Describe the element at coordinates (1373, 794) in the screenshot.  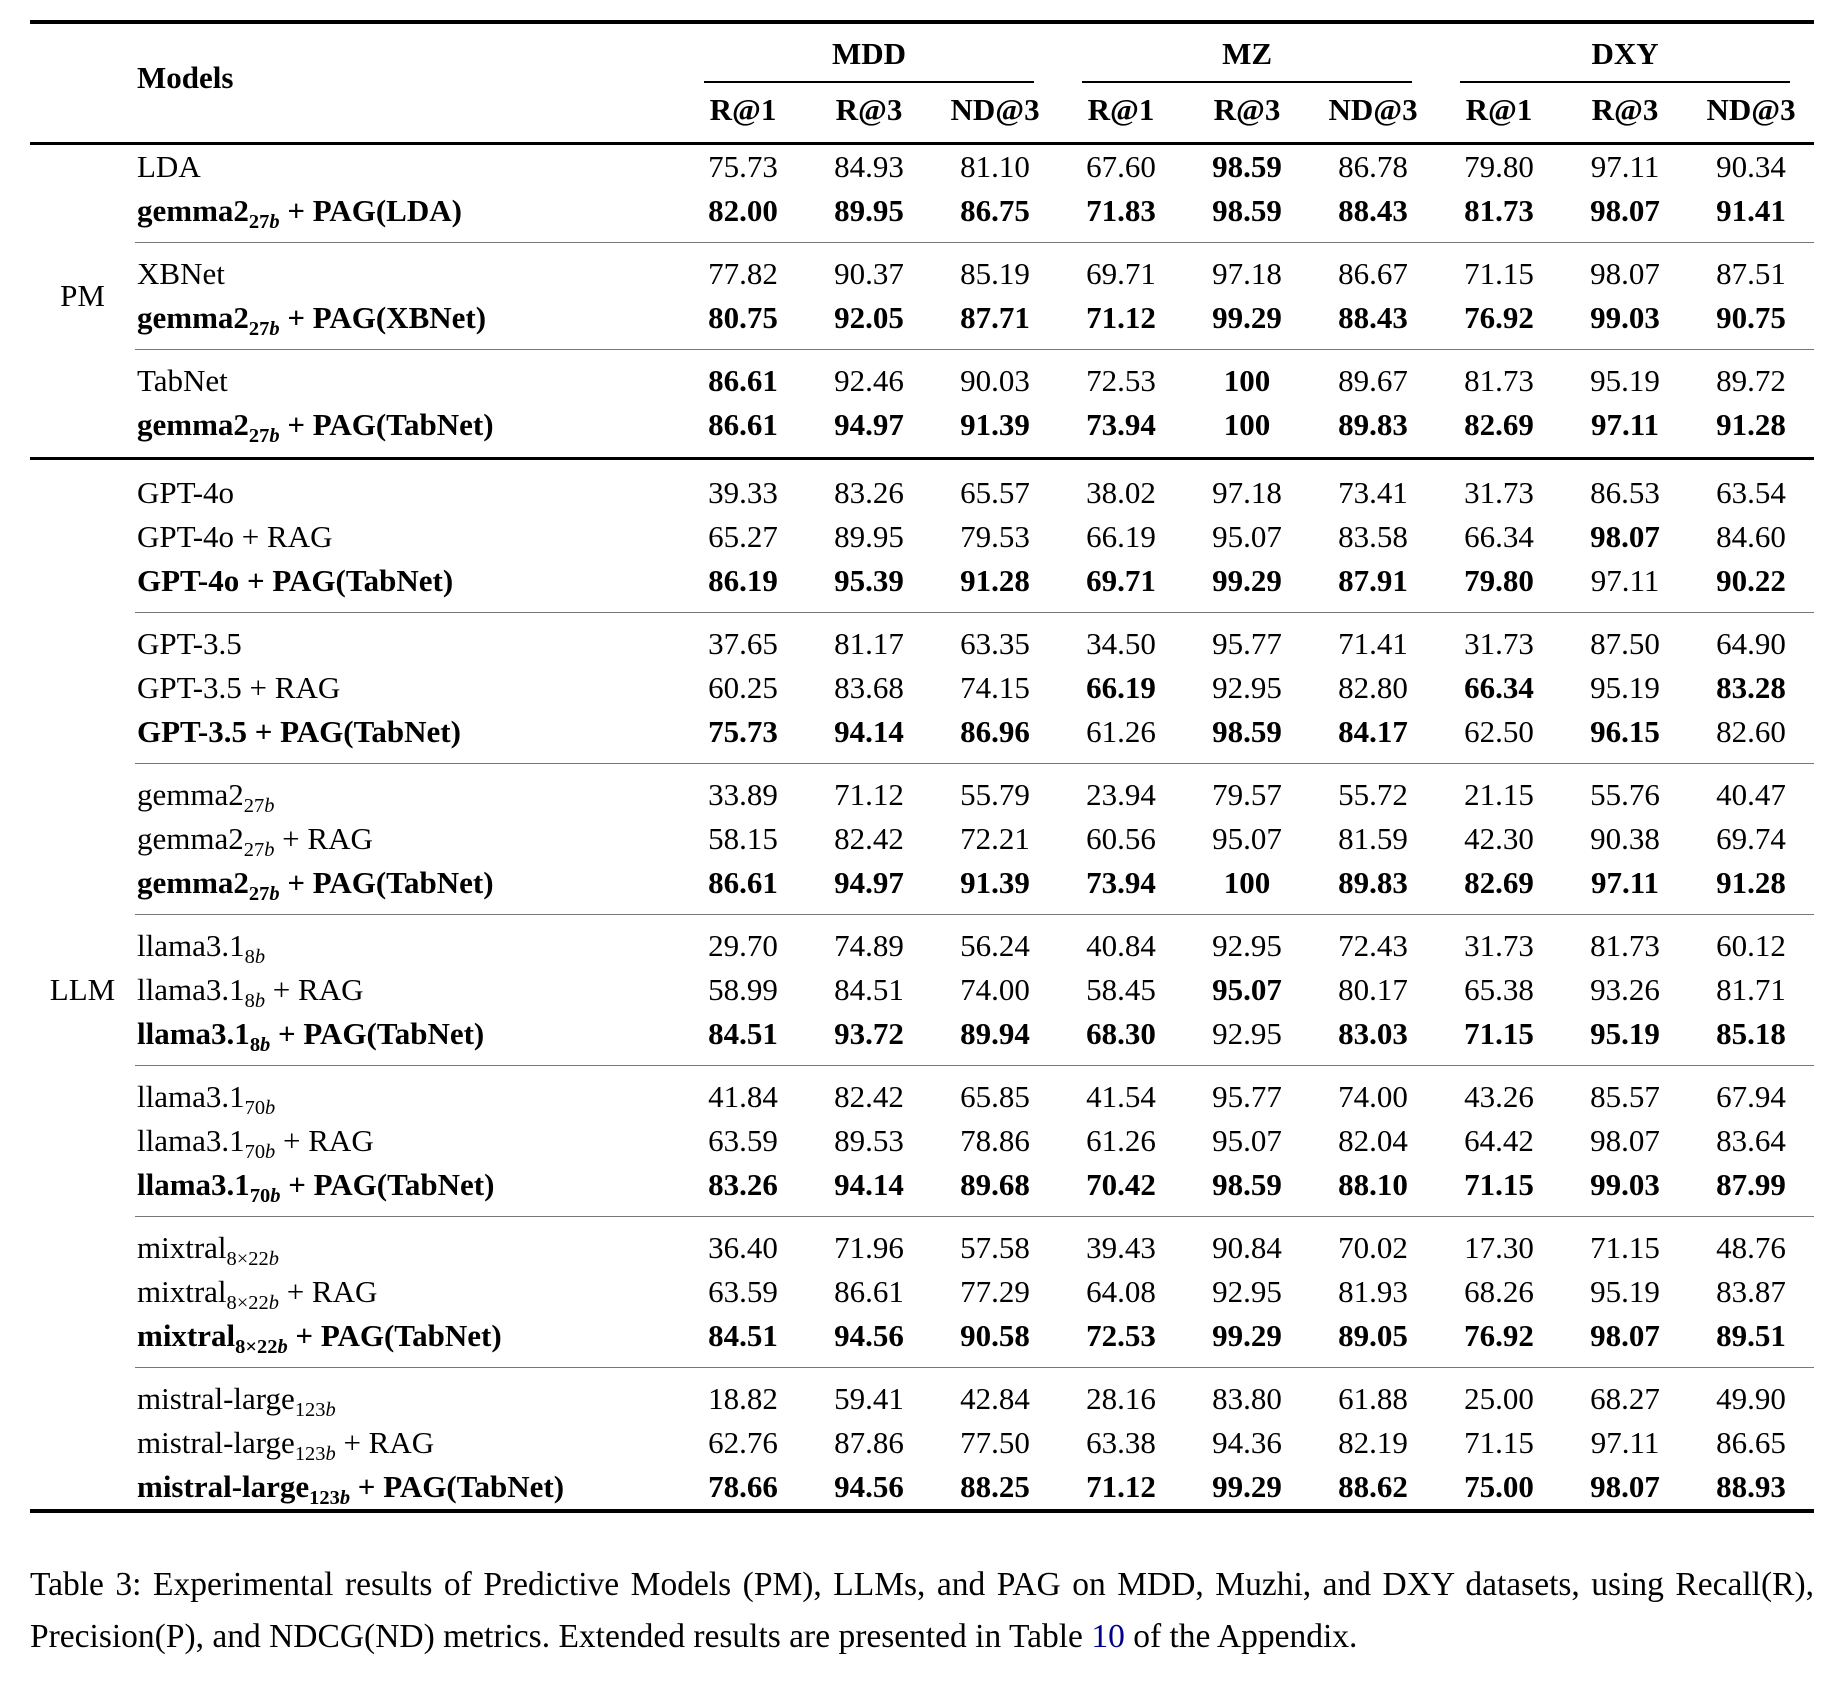
I see `metric-value-cell: 55.72` at that location.